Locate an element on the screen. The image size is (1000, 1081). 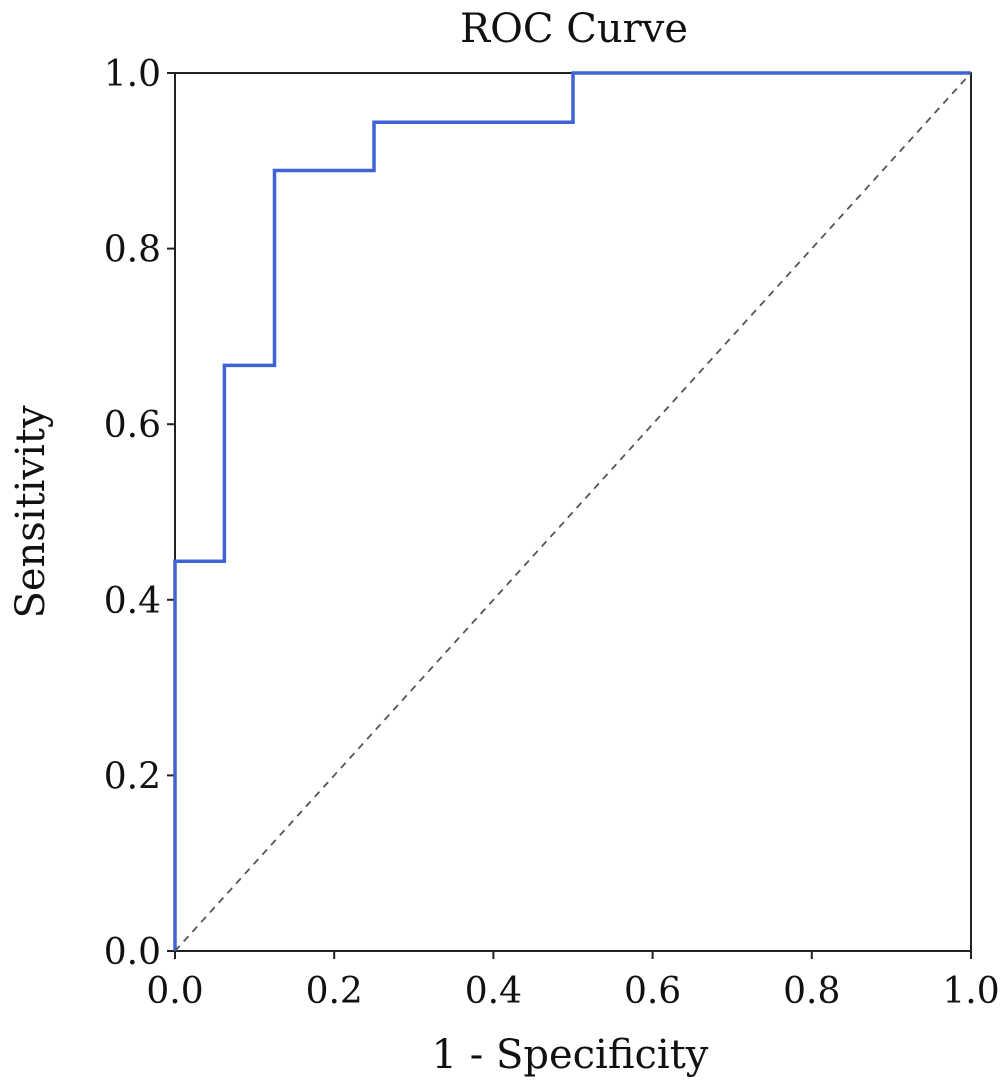
x-axis-ticks: 0.0 0.2 0.4 0.6 0.8 1.0 is located at coordinates (573, 981).